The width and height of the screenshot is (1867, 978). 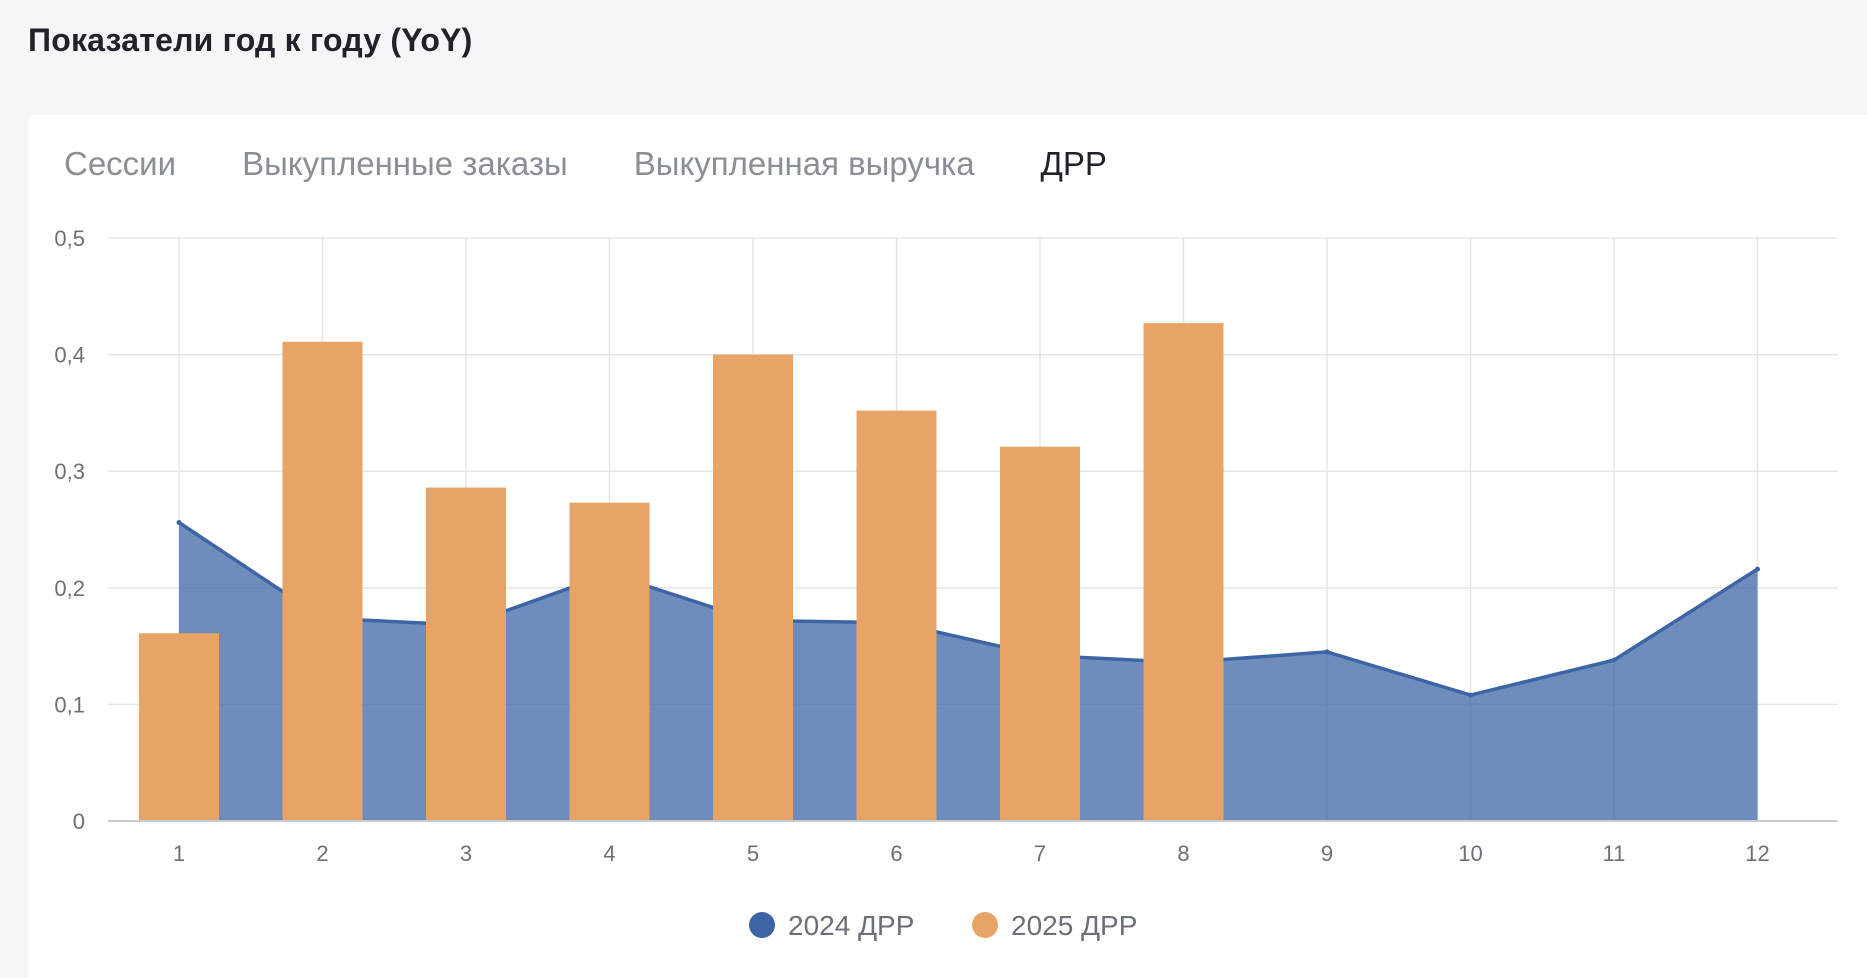 I want to click on x-tick-label: 4, so click(x=609, y=853).